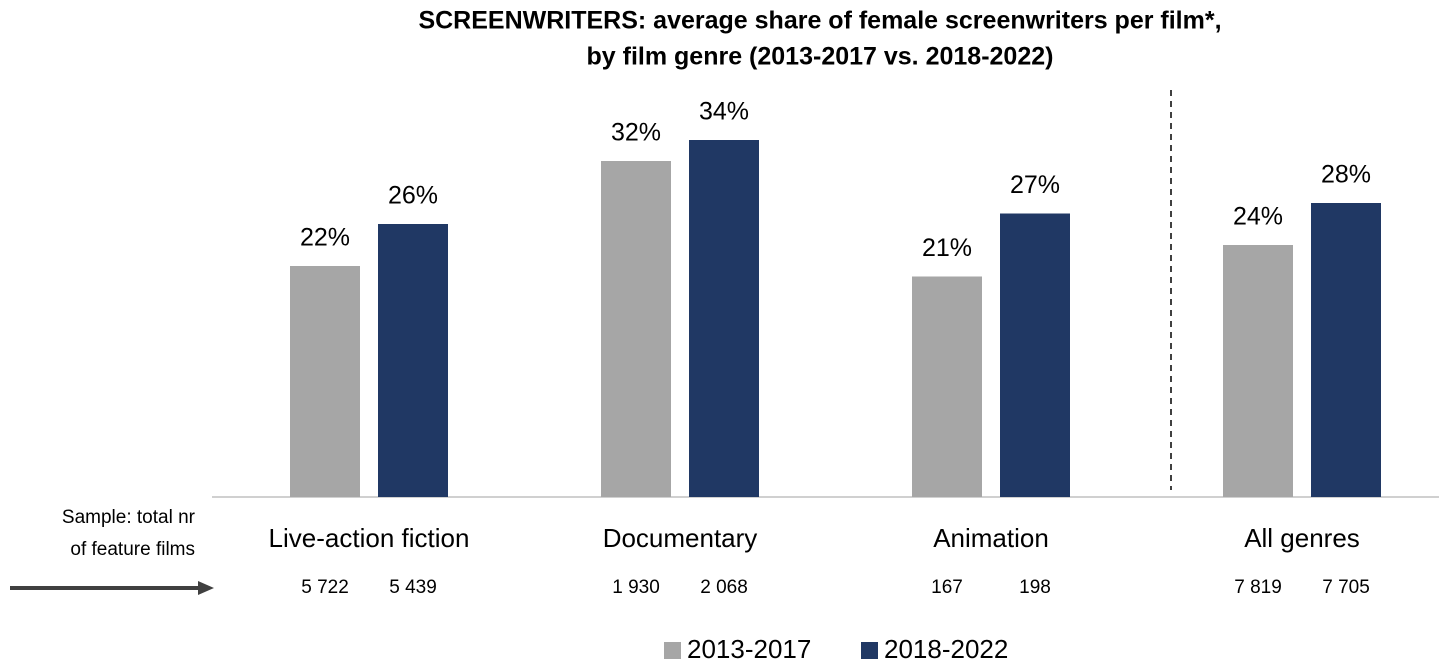 Image resolution: width=1439 pixels, height=663 pixels. What do you see at coordinates (132, 549) in the screenshot?
I see `sample-label: of feature films` at bounding box center [132, 549].